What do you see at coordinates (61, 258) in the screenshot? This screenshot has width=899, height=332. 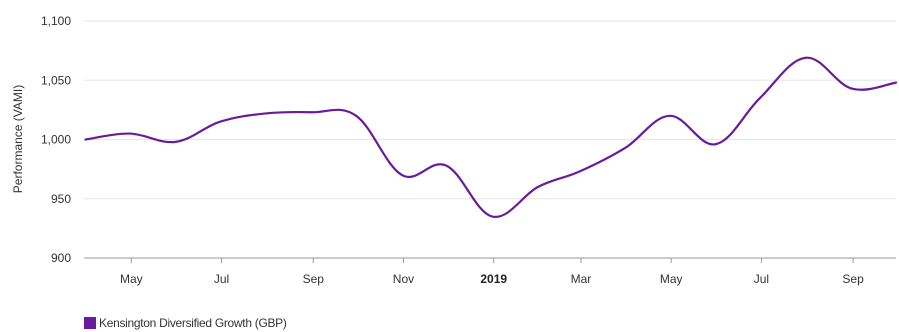 I see `y-tick-label: 900` at bounding box center [61, 258].